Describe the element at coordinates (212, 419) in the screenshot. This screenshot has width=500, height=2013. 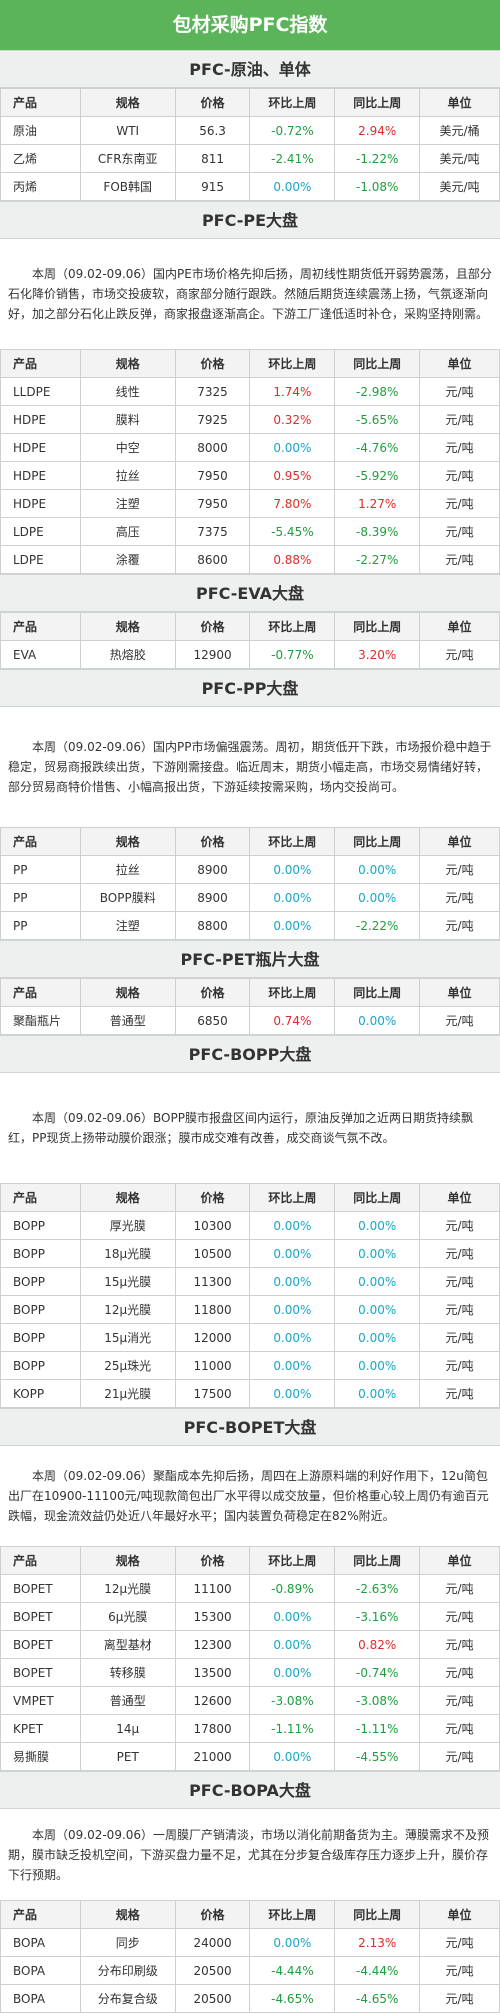
I see `cell: 7925` at that location.